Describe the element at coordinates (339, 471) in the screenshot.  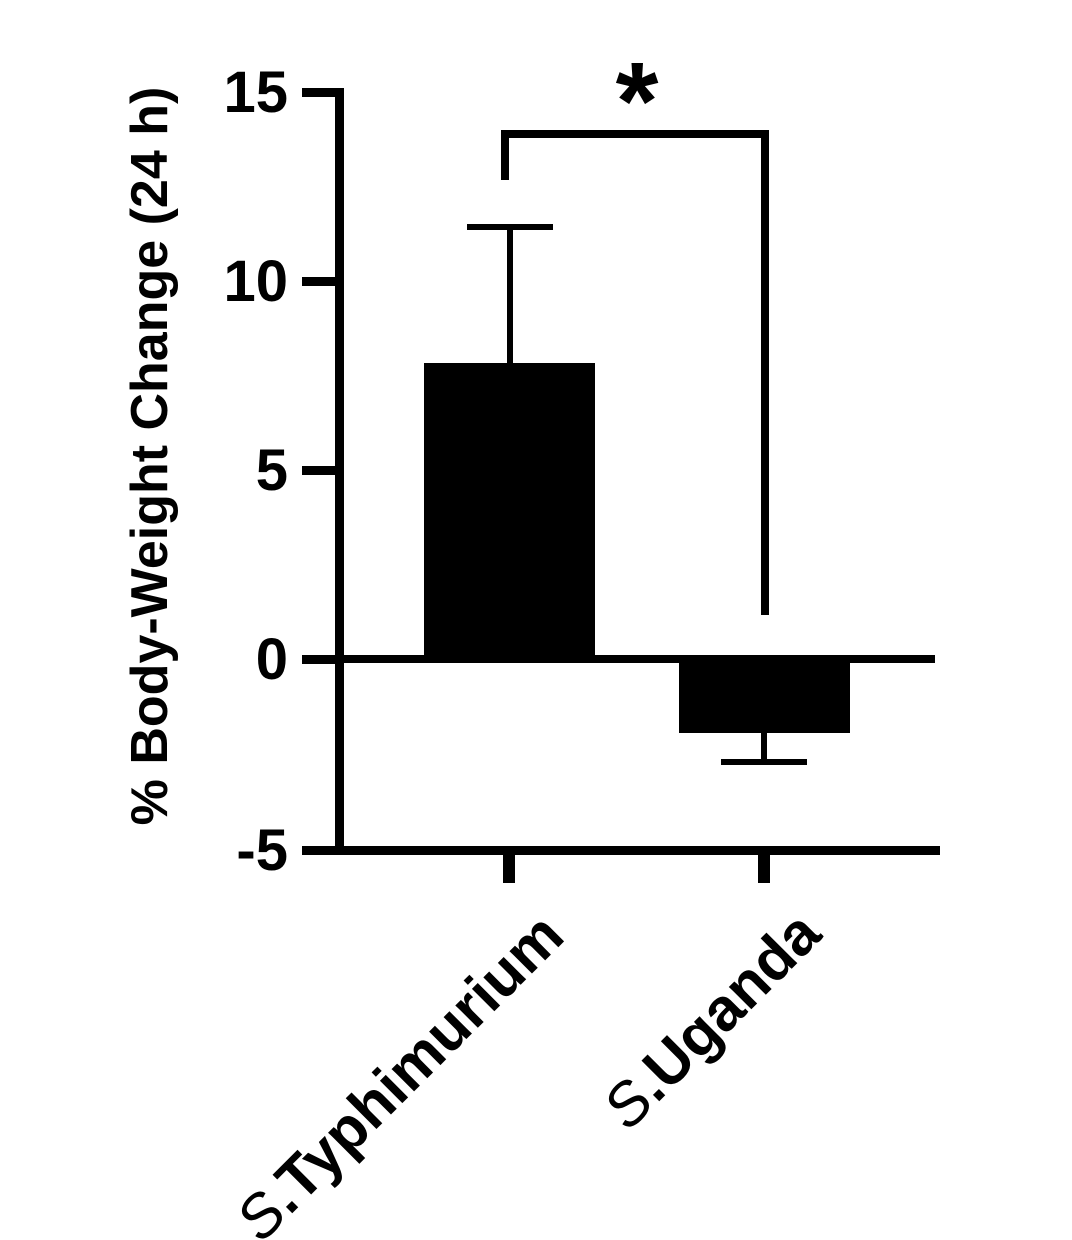
I see `y-axis-line` at that location.